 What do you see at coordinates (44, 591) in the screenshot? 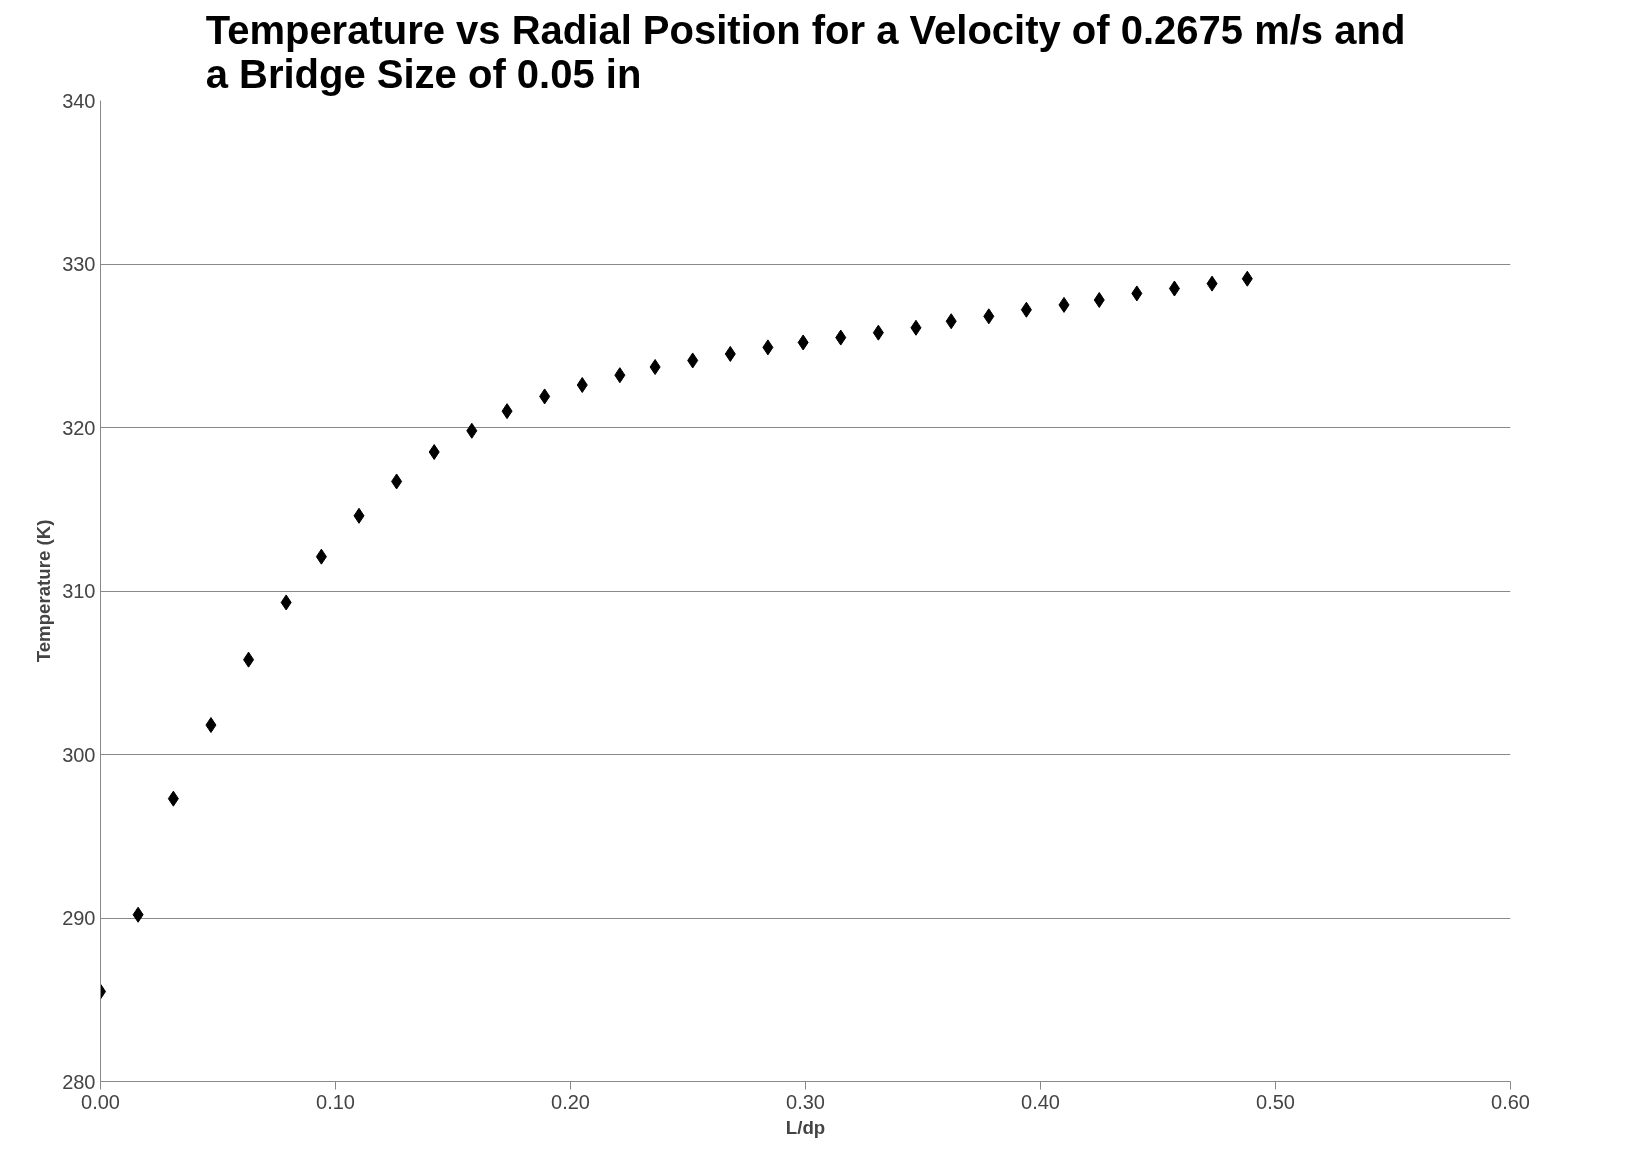
I see `y-axis-title: Temperature (K)` at bounding box center [44, 591].